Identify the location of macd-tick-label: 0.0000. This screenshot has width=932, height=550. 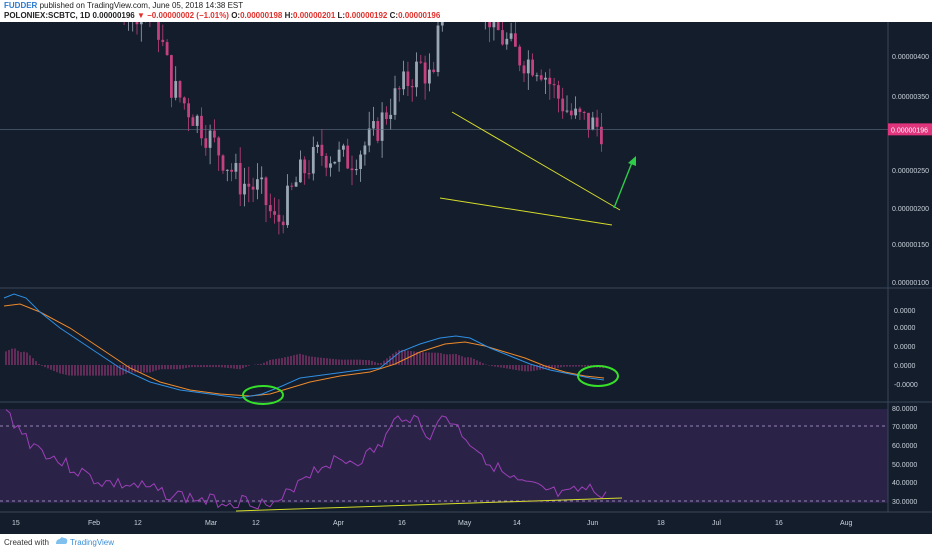
(905, 347).